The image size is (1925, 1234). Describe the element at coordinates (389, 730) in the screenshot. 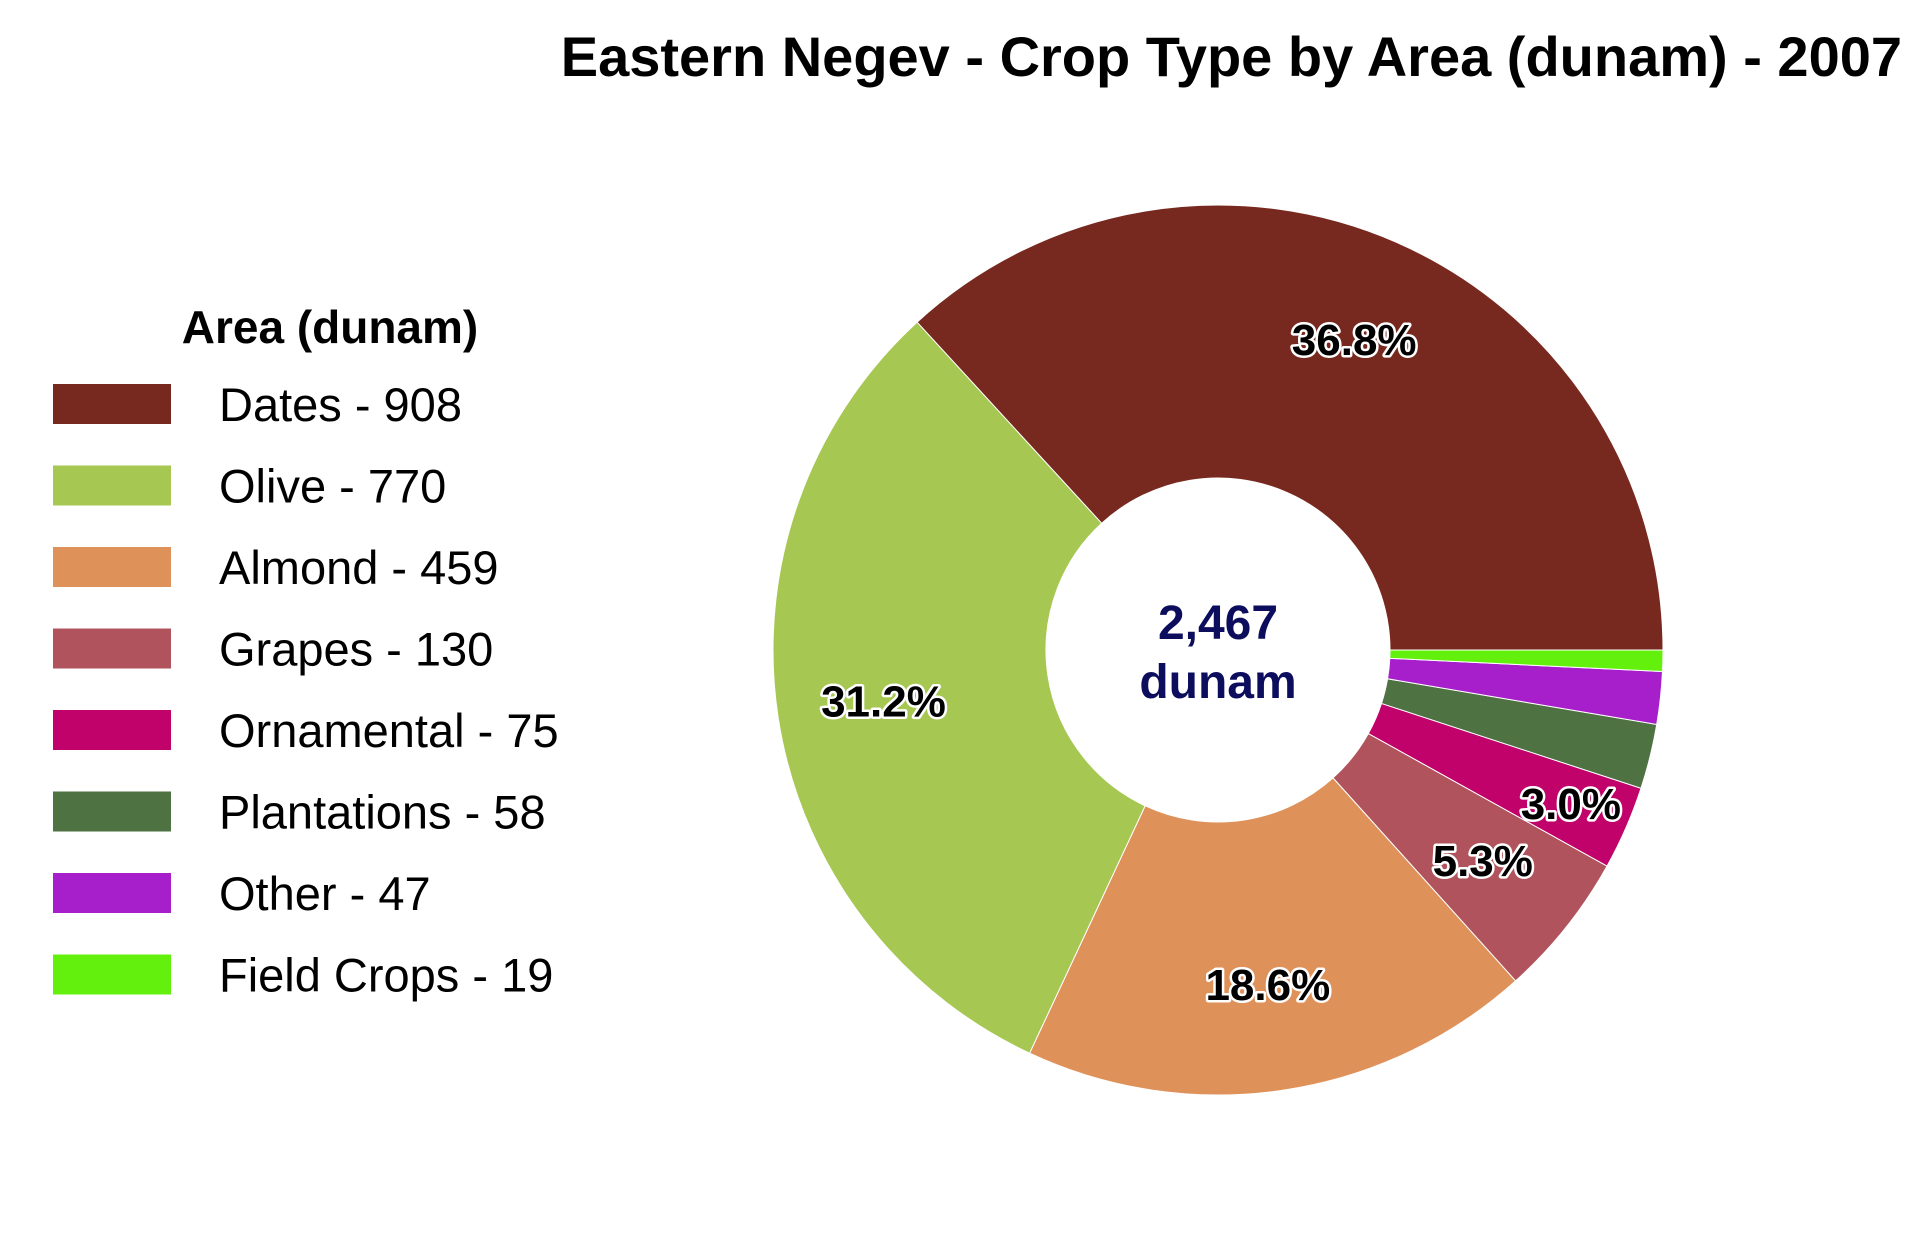

I see `legend-label-ornamental: Ornamental - 75` at that location.